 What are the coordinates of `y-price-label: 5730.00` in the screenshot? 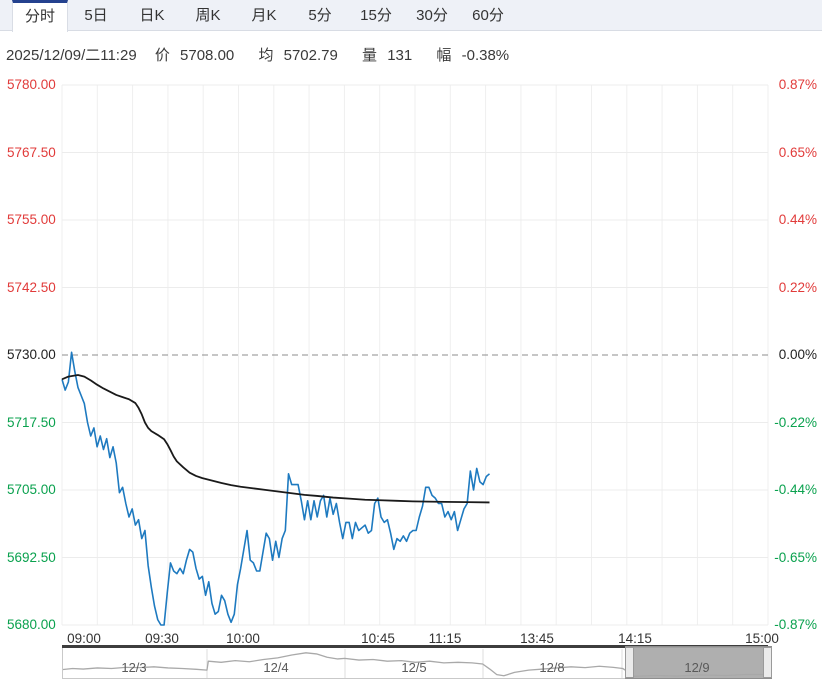 It's located at (31, 354).